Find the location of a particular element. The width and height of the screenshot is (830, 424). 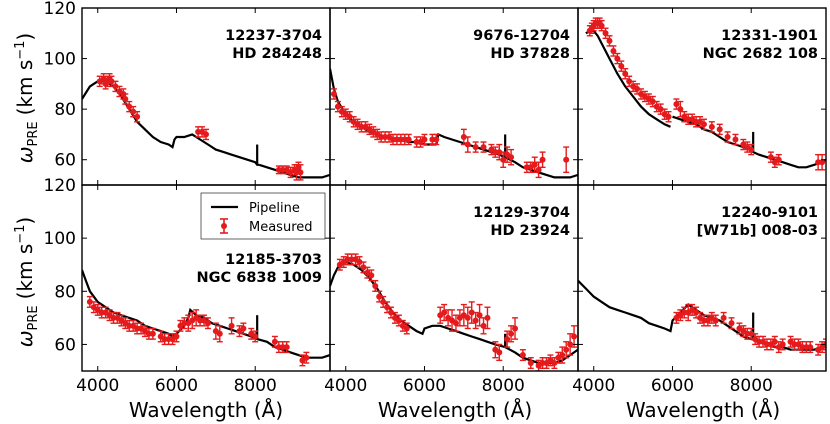

panel-title-line2: [W71b] 008-03 is located at coordinates (757, 231).